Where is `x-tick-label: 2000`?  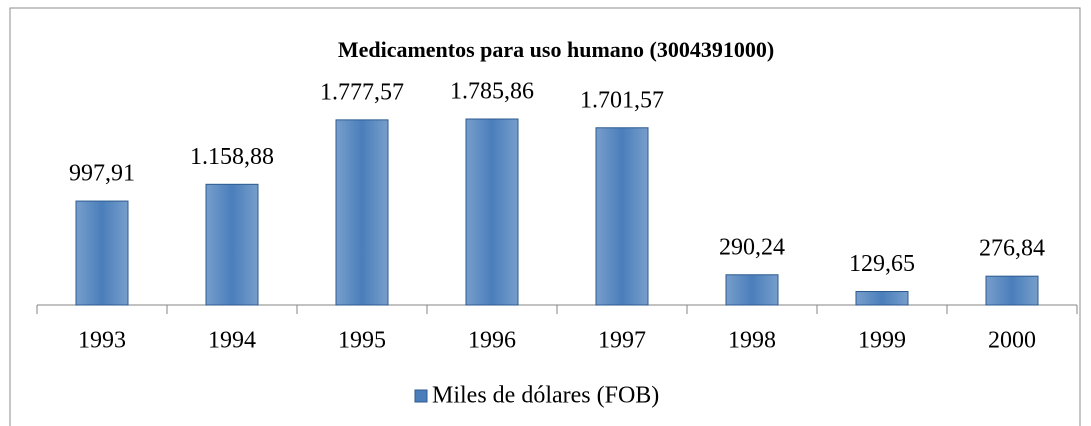 x-tick-label: 2000 is located at coordinates (1012, 341).